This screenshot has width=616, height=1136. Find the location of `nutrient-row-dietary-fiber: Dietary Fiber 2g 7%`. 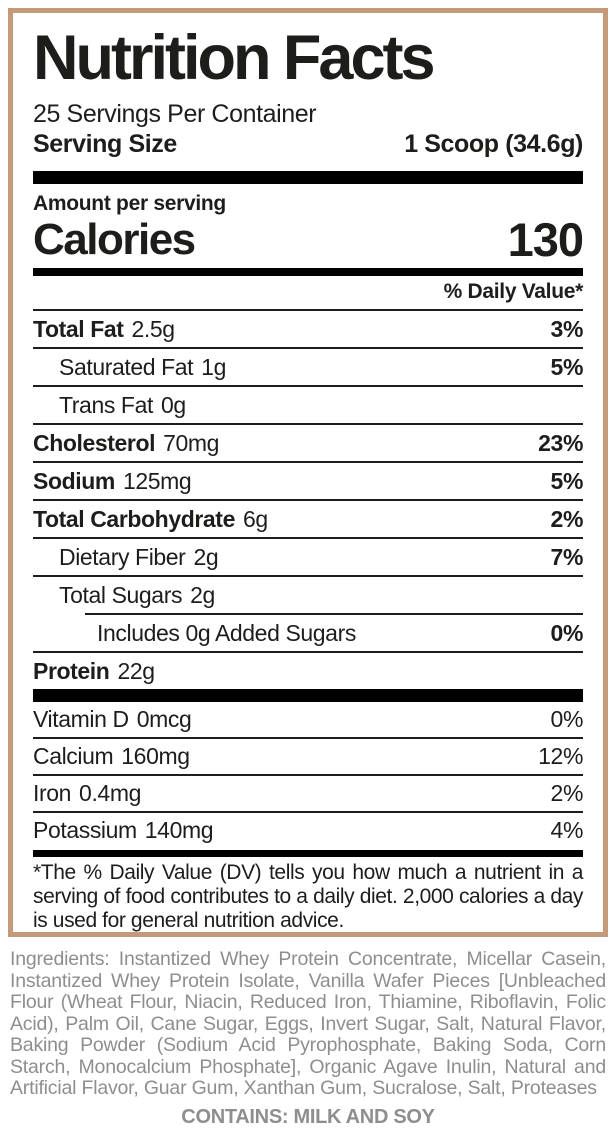

nutrient-row-dietary-fiber: Dietary Fiber 2g 7% is located at coordinates (308, 556).